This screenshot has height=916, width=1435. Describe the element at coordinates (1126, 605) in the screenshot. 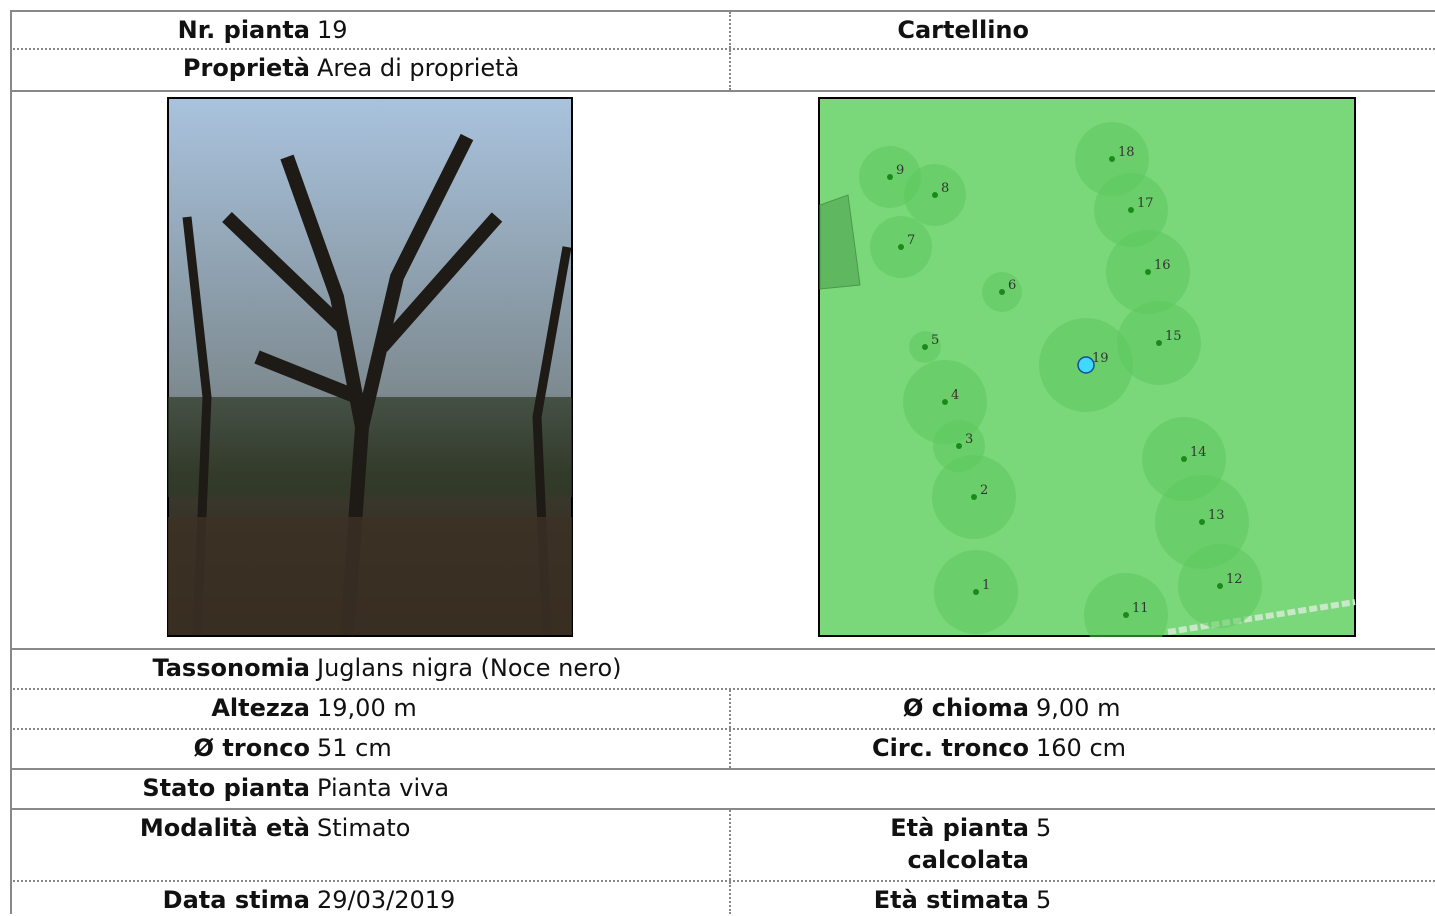

I see `tree-crown` at that location.